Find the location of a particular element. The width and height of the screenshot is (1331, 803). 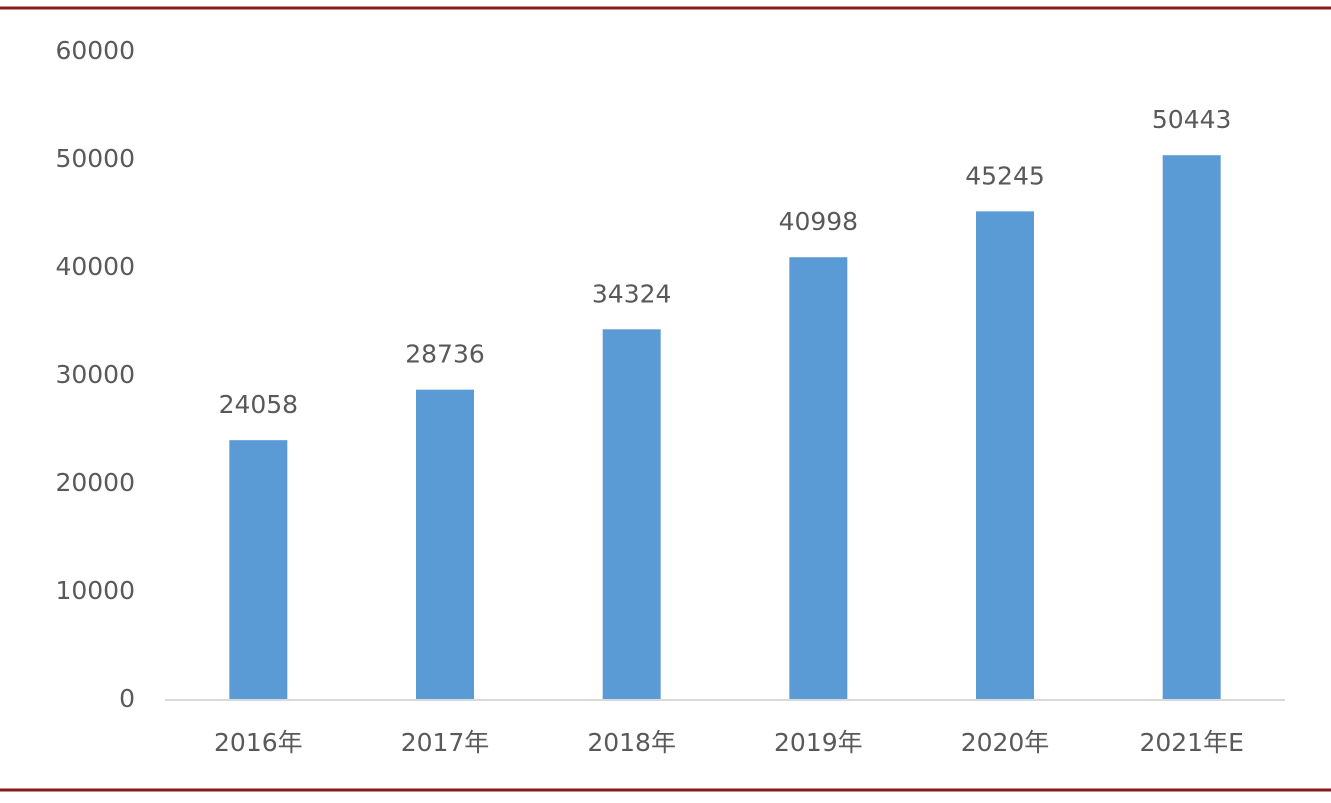

y-tick-label: 30000 is located at coordinates (95, 374).